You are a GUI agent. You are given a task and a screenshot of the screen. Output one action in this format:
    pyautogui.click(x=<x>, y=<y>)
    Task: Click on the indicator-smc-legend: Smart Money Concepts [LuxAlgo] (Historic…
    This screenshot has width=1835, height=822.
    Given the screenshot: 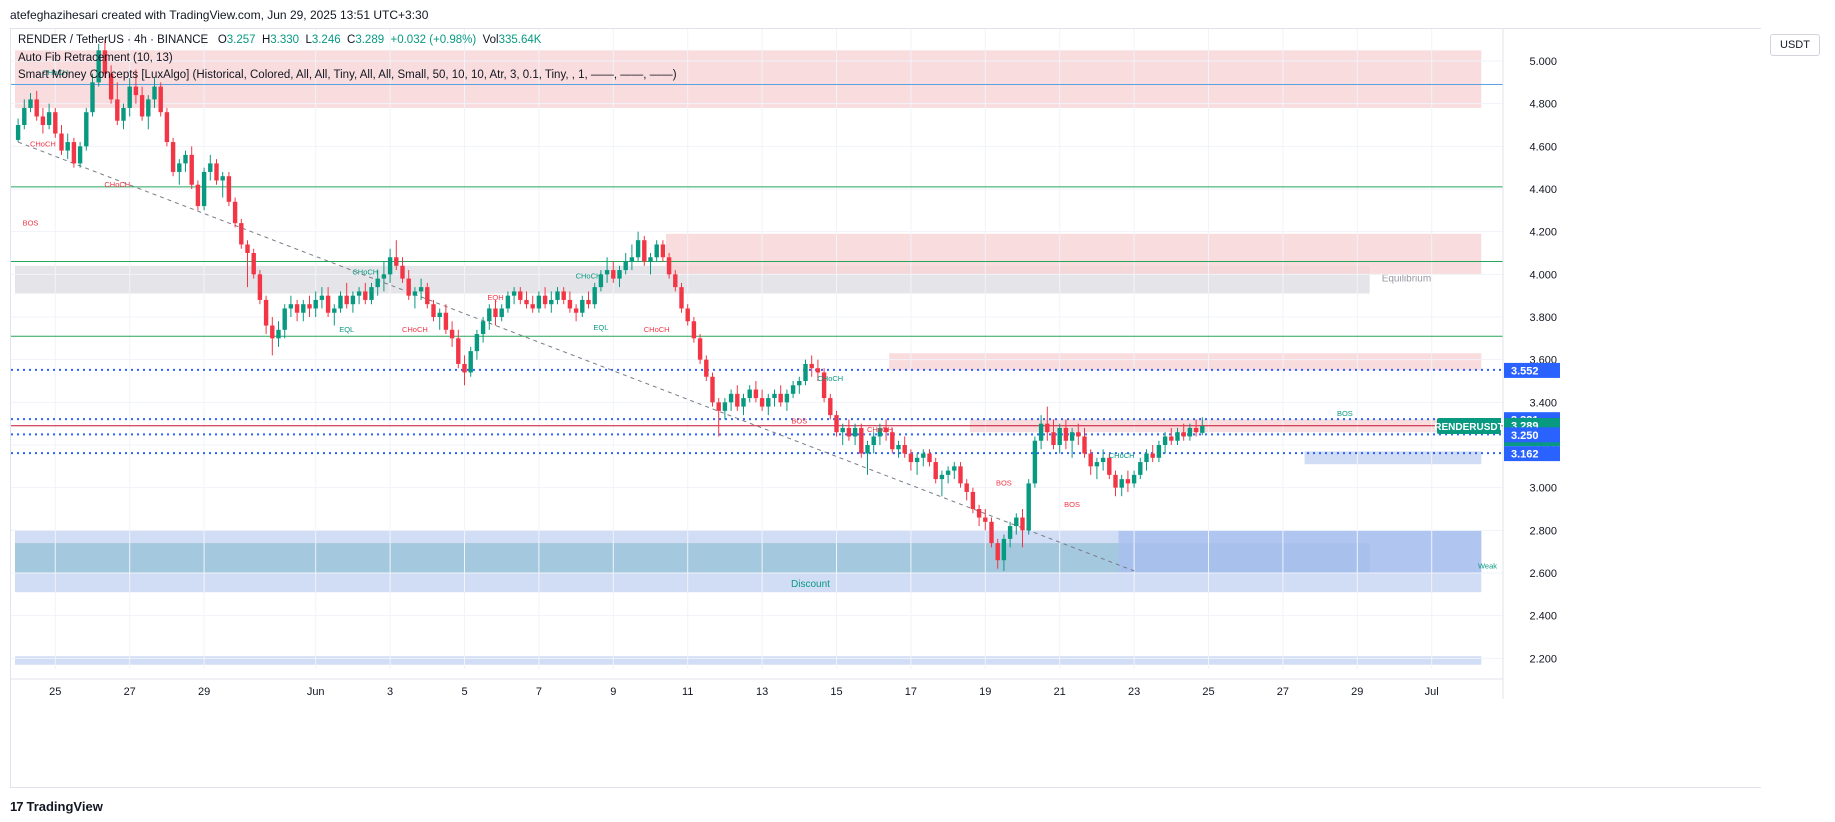 What is the action you would take?
    pyautogui.click(x=347, y=75)
    